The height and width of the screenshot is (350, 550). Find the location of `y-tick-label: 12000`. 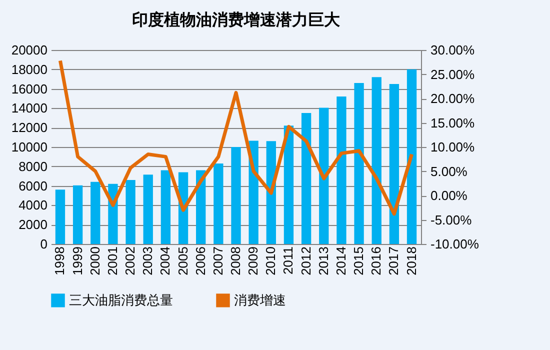

y-tick-label: 12000 is located at coordinates (29, 128).